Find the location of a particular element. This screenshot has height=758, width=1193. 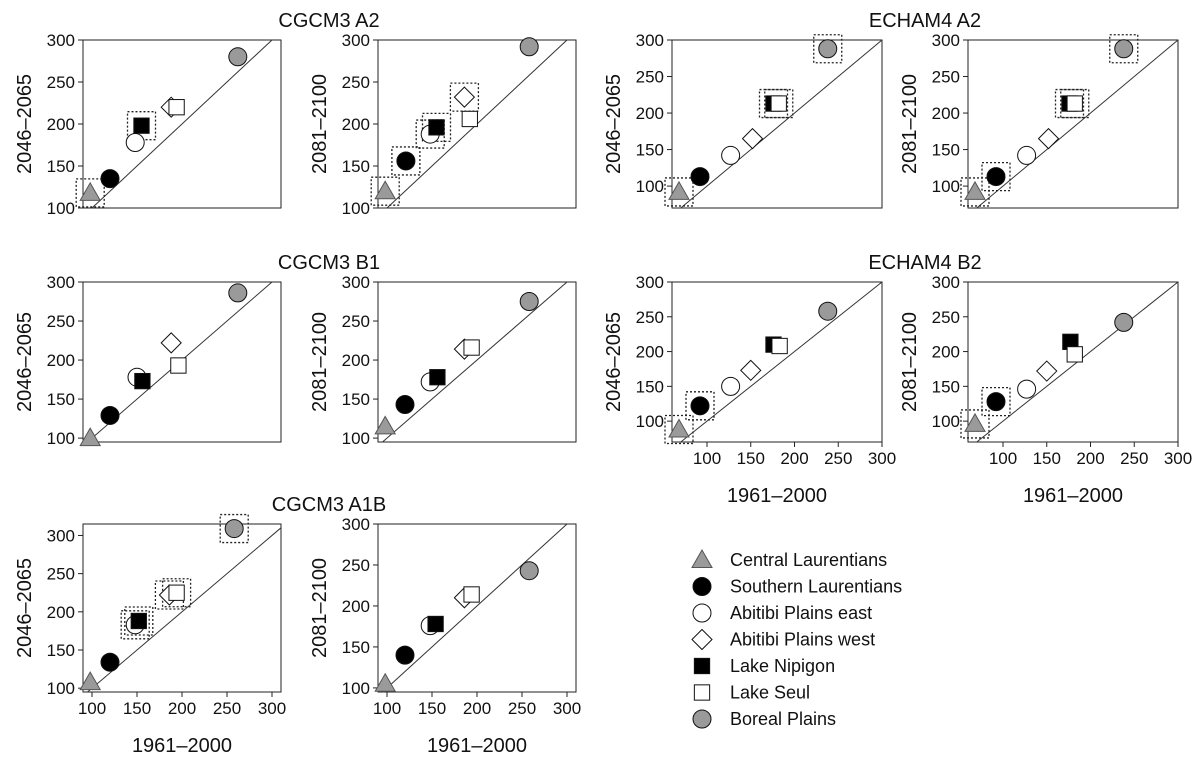

legend-marker-central-laurentians is located at coordinates (702, 558).